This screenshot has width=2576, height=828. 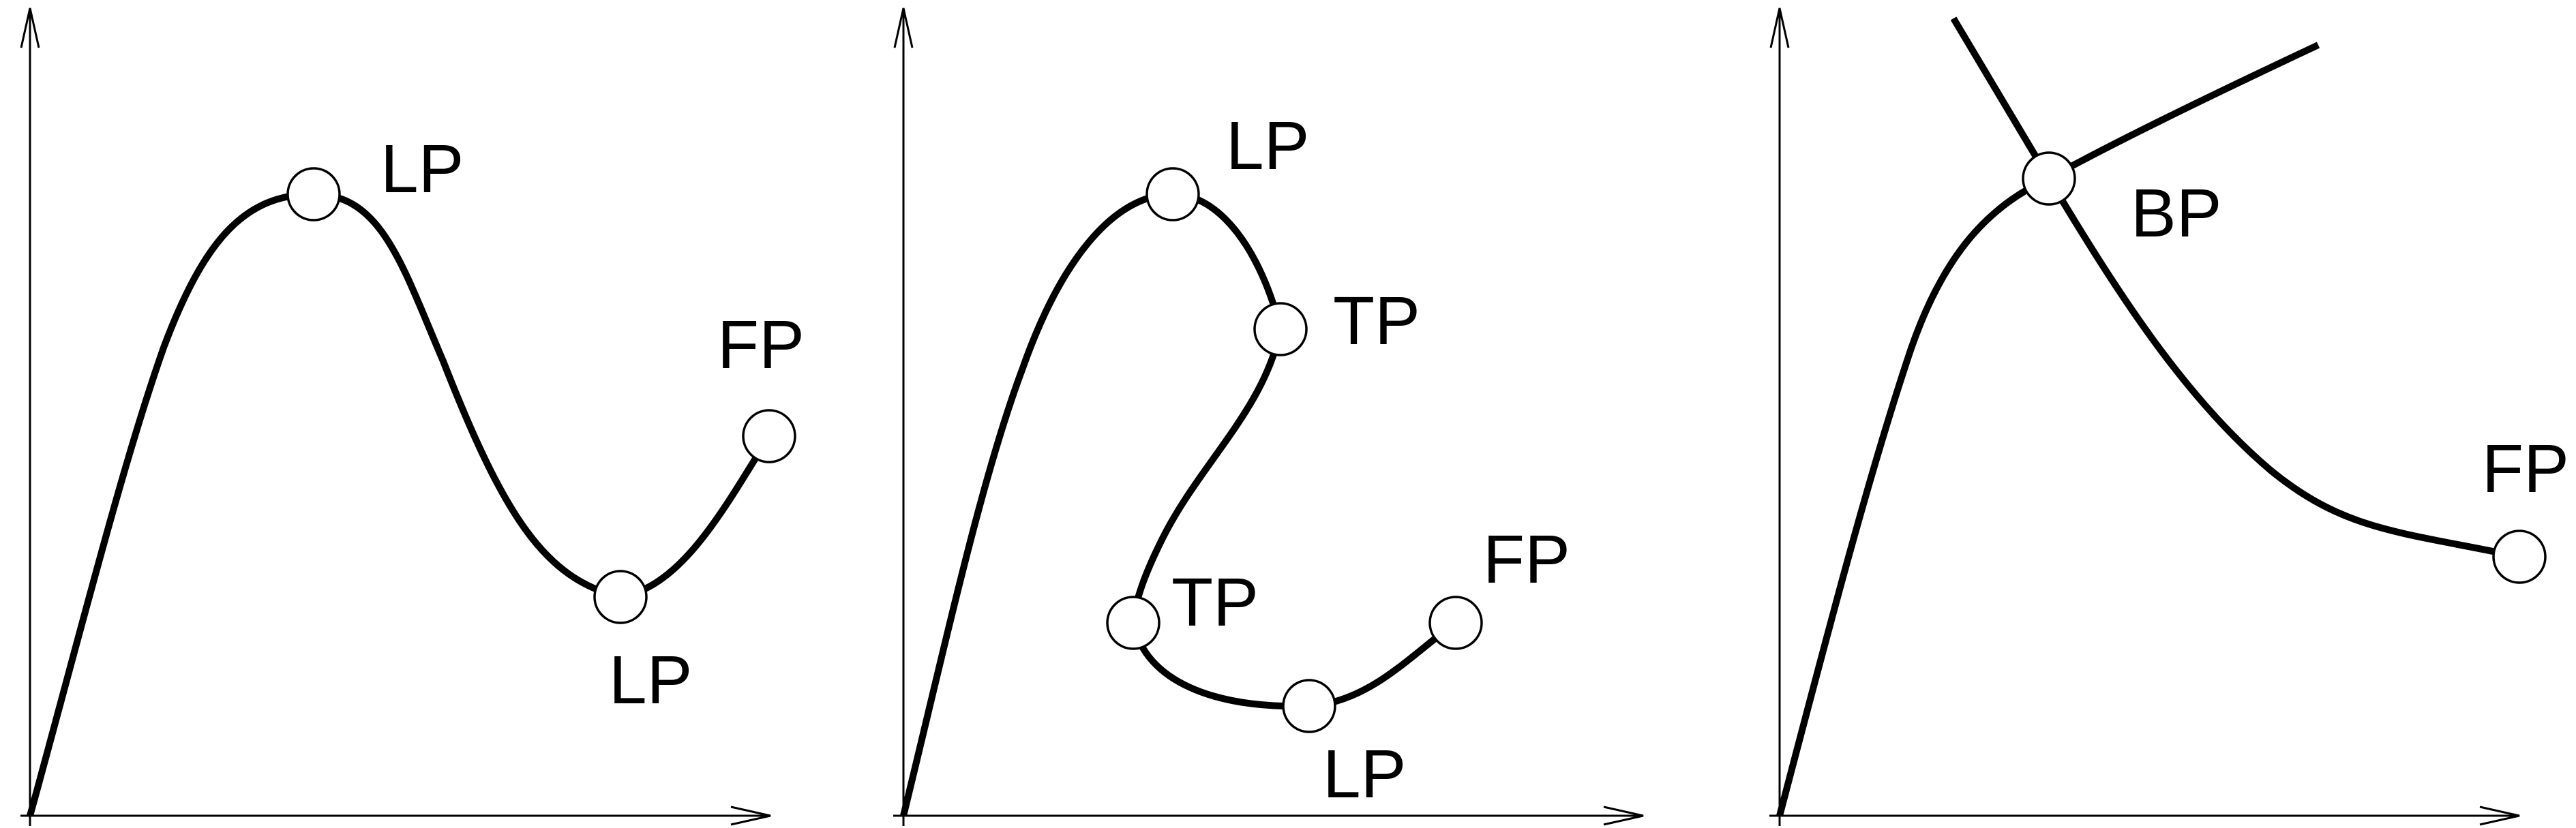 What do you see at coordinates (2283, 369) in the screenshot?
I see `panel-3-branch-lower` at bounding box center [2283, 369].